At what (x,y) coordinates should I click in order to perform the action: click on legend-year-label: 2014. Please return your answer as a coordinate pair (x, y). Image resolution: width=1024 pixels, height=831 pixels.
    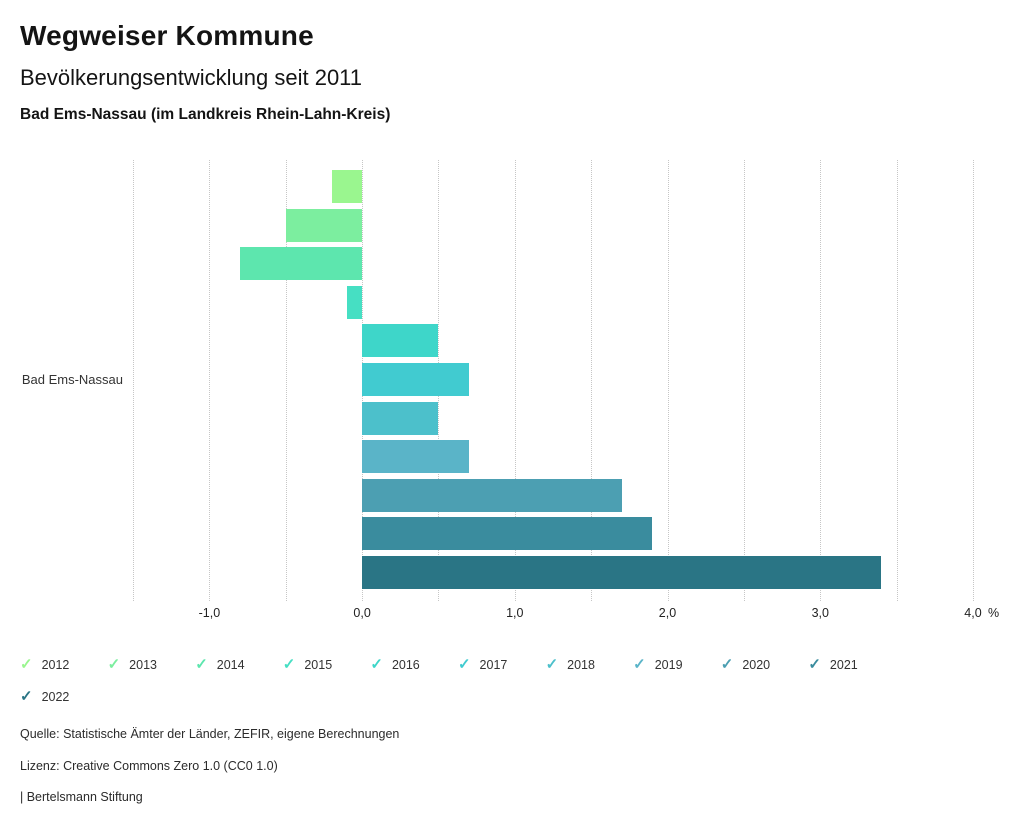
    Looking at the image, I should click on (230, 664).